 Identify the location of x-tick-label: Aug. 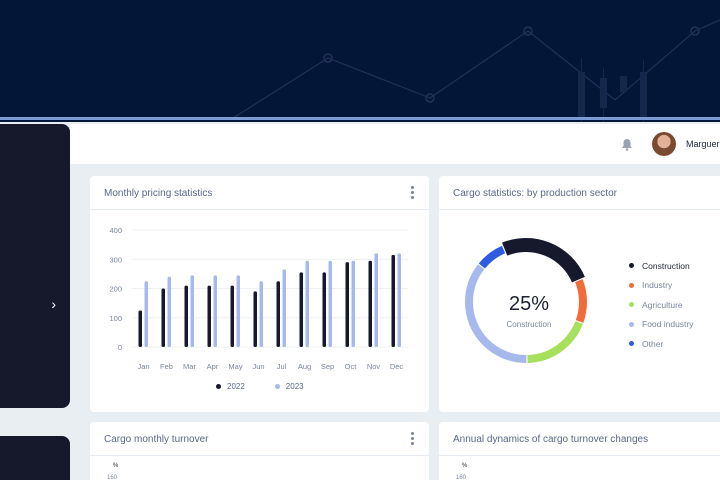
(304, 366).